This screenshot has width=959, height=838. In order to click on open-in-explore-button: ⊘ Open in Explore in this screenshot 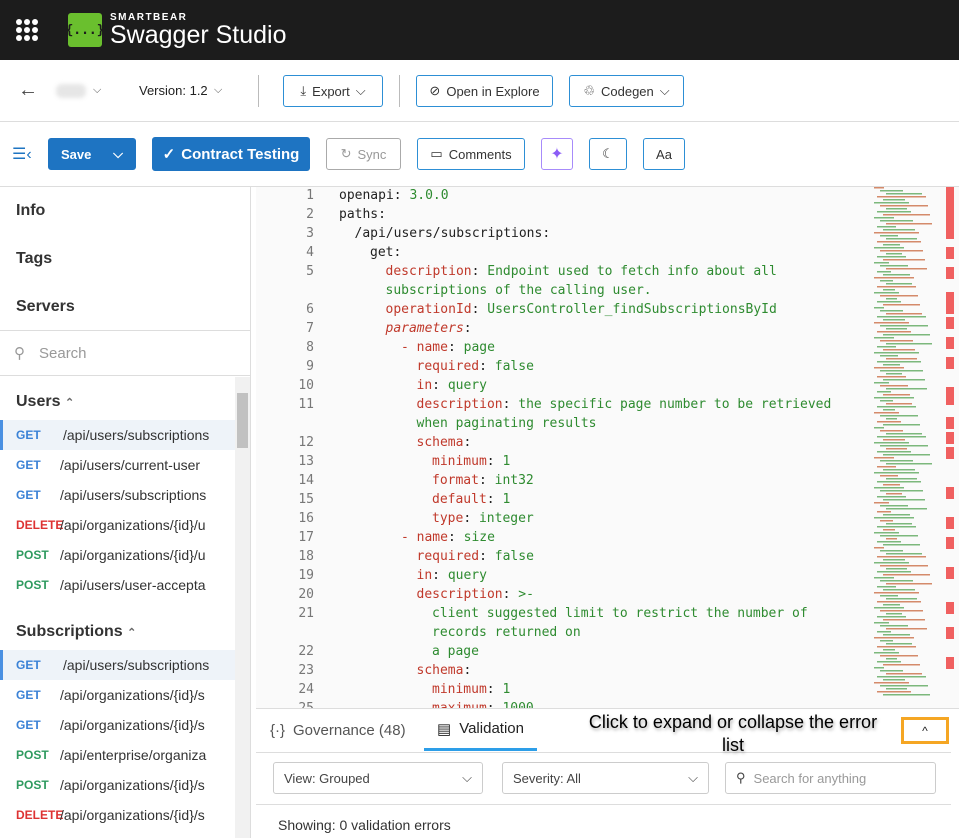, I will do `click(484, 91)`.